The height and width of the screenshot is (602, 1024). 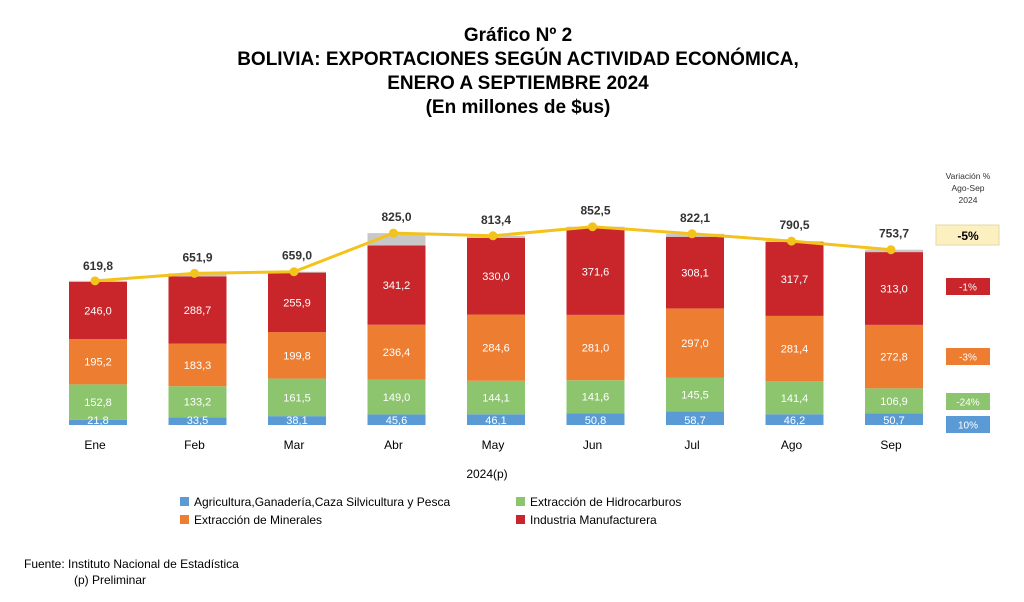 What do you see at coordinates (296, 421) in the screenshot?
I see `segment-label-agricultura: 38,1` at bounding box center [296, 421].